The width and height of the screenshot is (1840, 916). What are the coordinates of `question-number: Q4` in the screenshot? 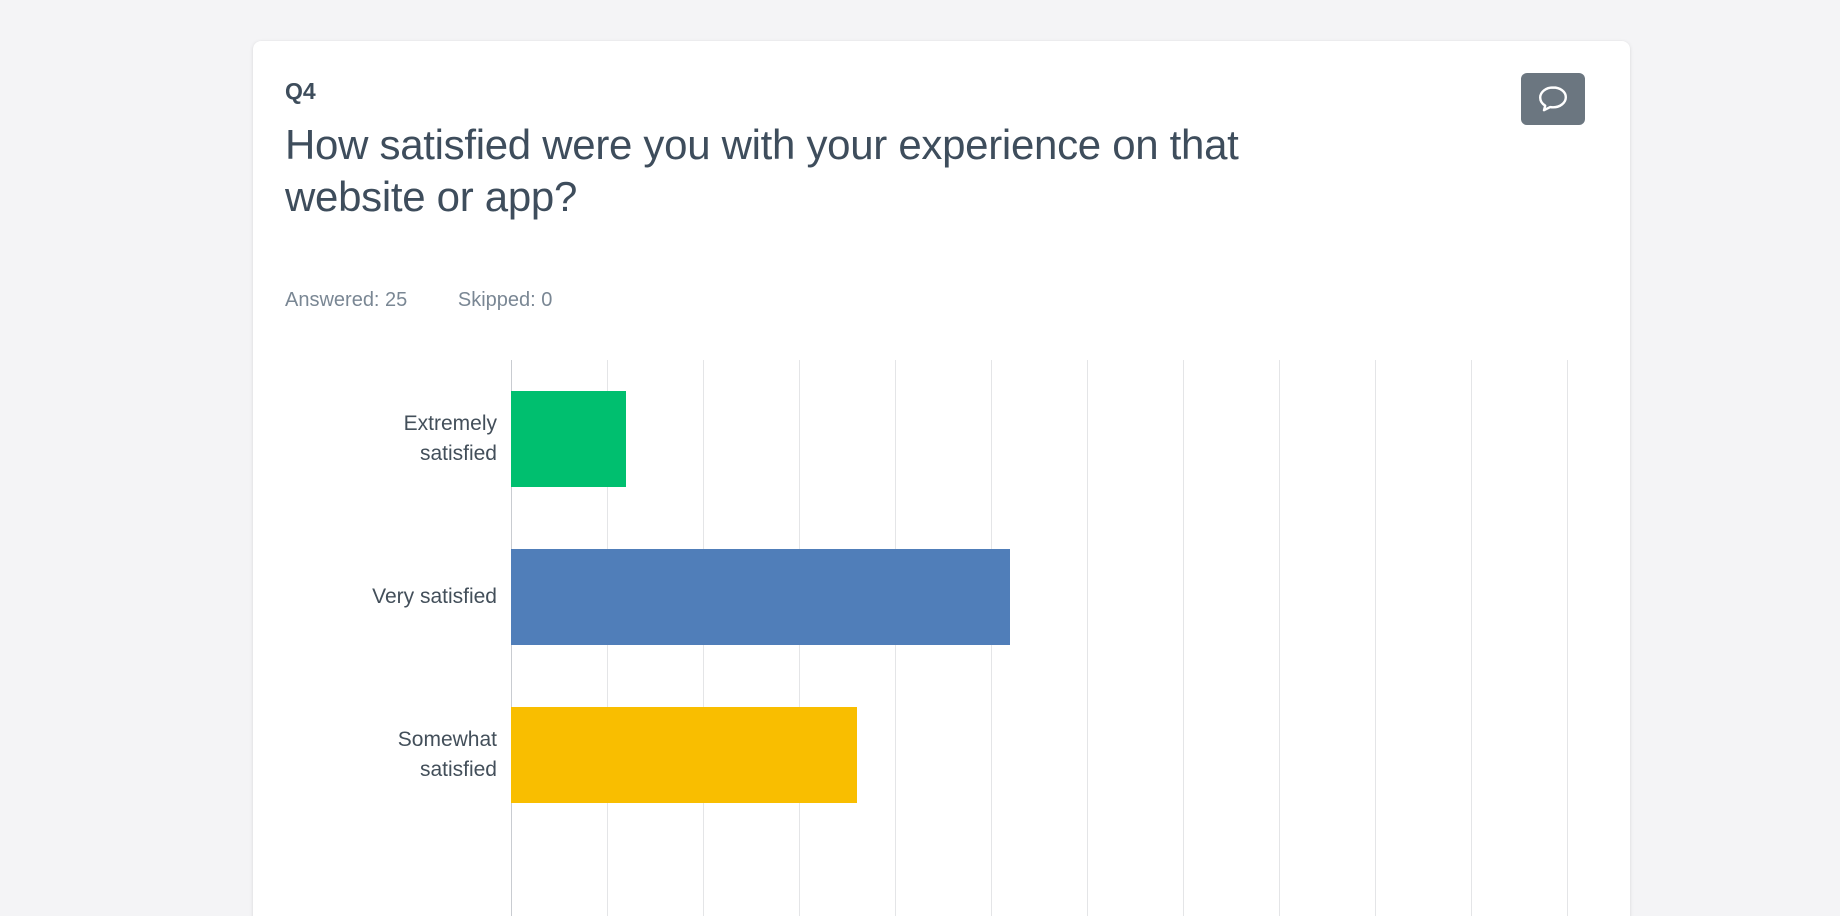 It's located at (300, 91).